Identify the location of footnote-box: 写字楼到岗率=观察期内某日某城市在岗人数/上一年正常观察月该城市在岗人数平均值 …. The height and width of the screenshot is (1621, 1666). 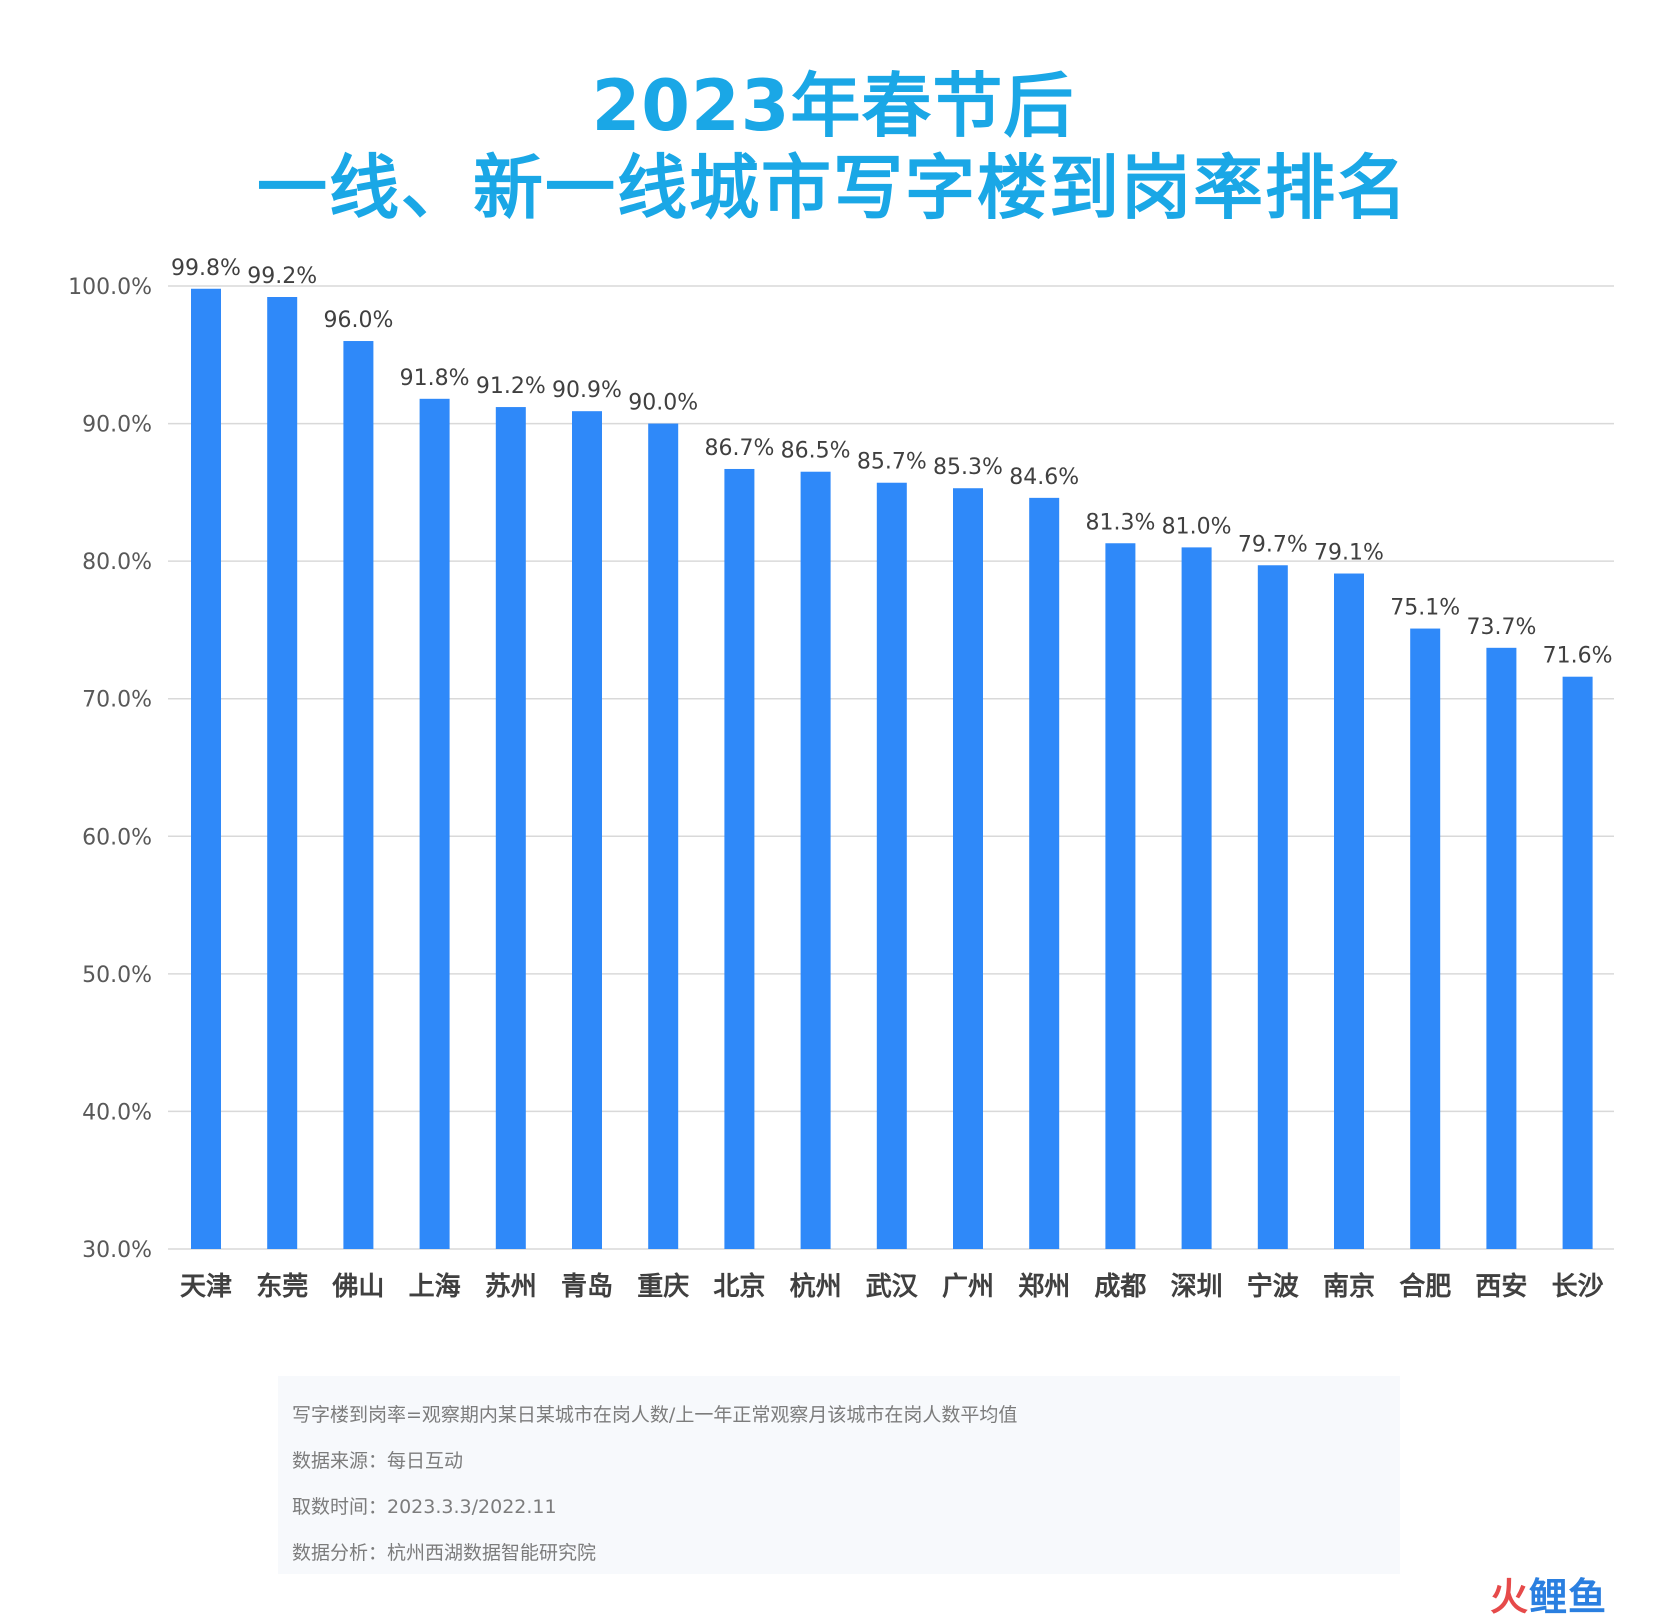
(839, 1475).